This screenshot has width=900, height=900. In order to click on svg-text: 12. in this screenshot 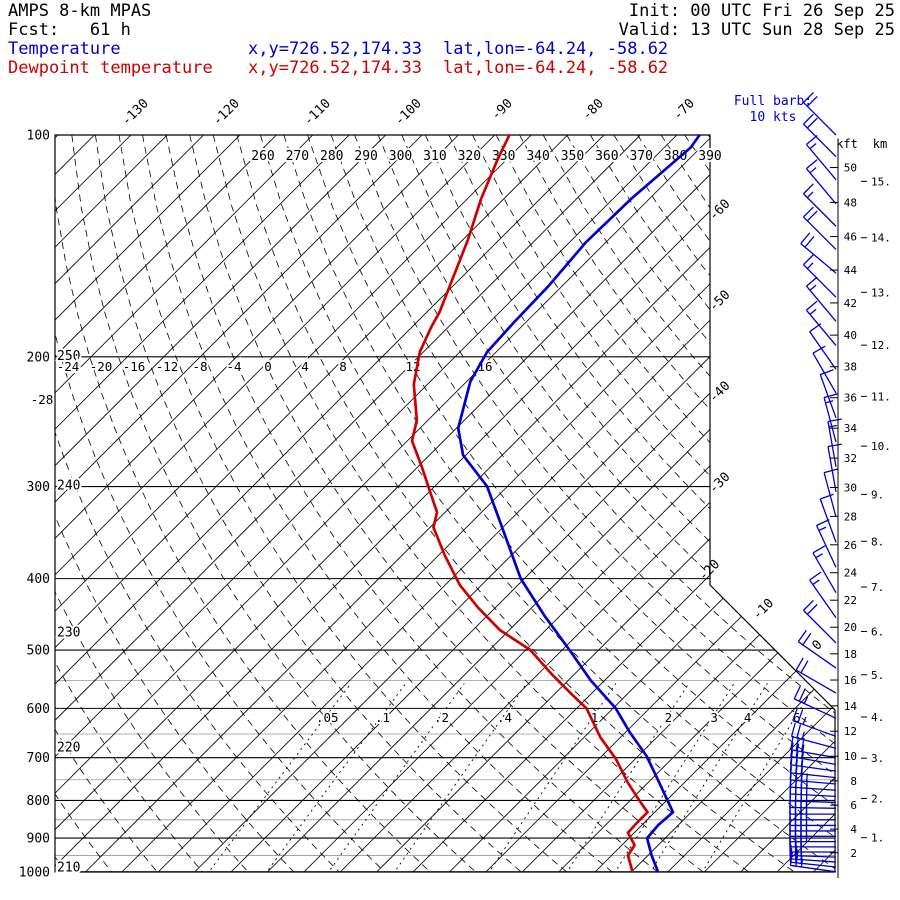, I will do `click(881, 345)`.